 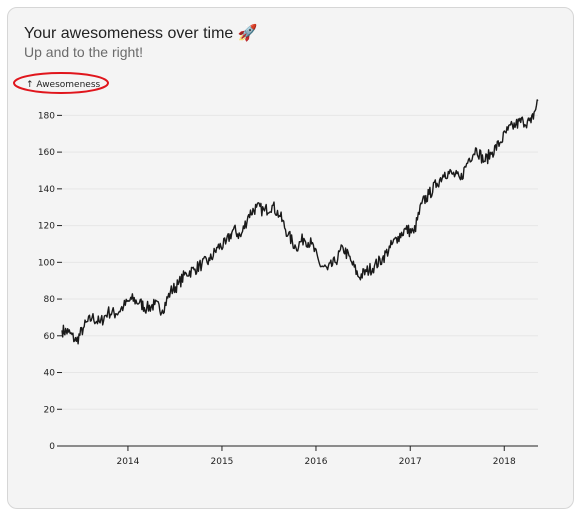 What do you see at coordinates (316, 462) in the screenshot?
I see `x-tick-label: 2016` at bounding box center [316, 462].